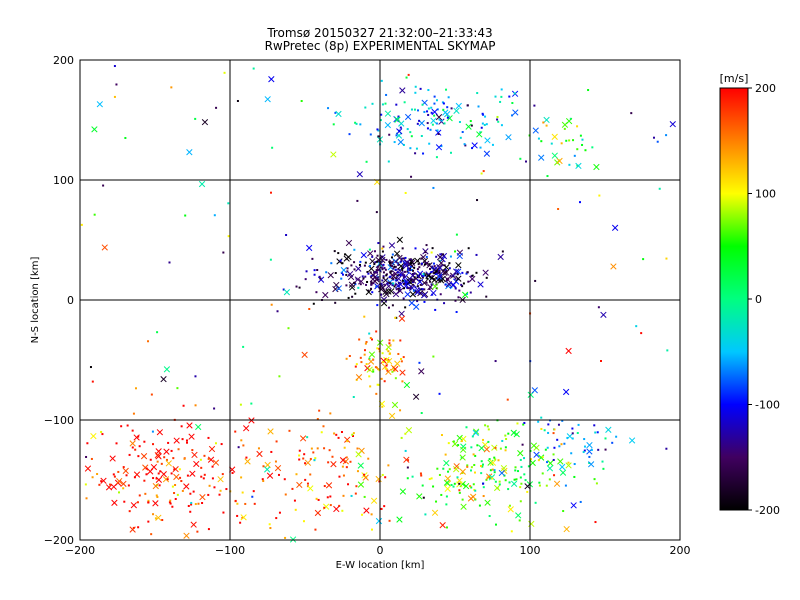  I want to click on y-tick-label: −100, so click(59, 420).